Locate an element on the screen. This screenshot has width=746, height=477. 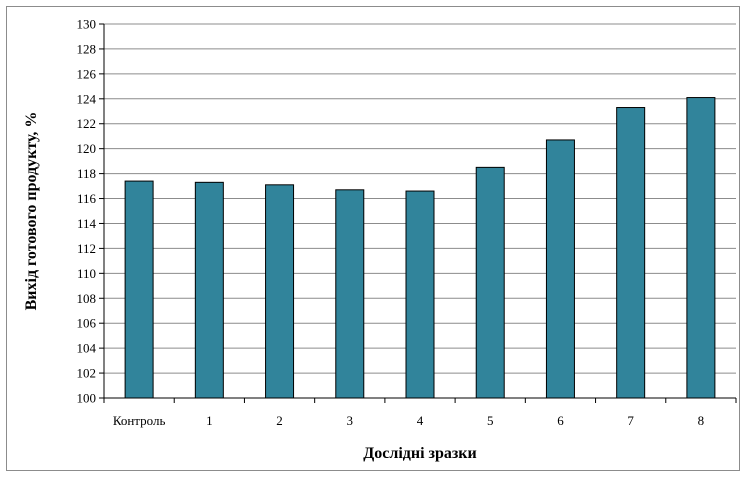
x-tick-label: 6 is located at coordinates (560, 420).